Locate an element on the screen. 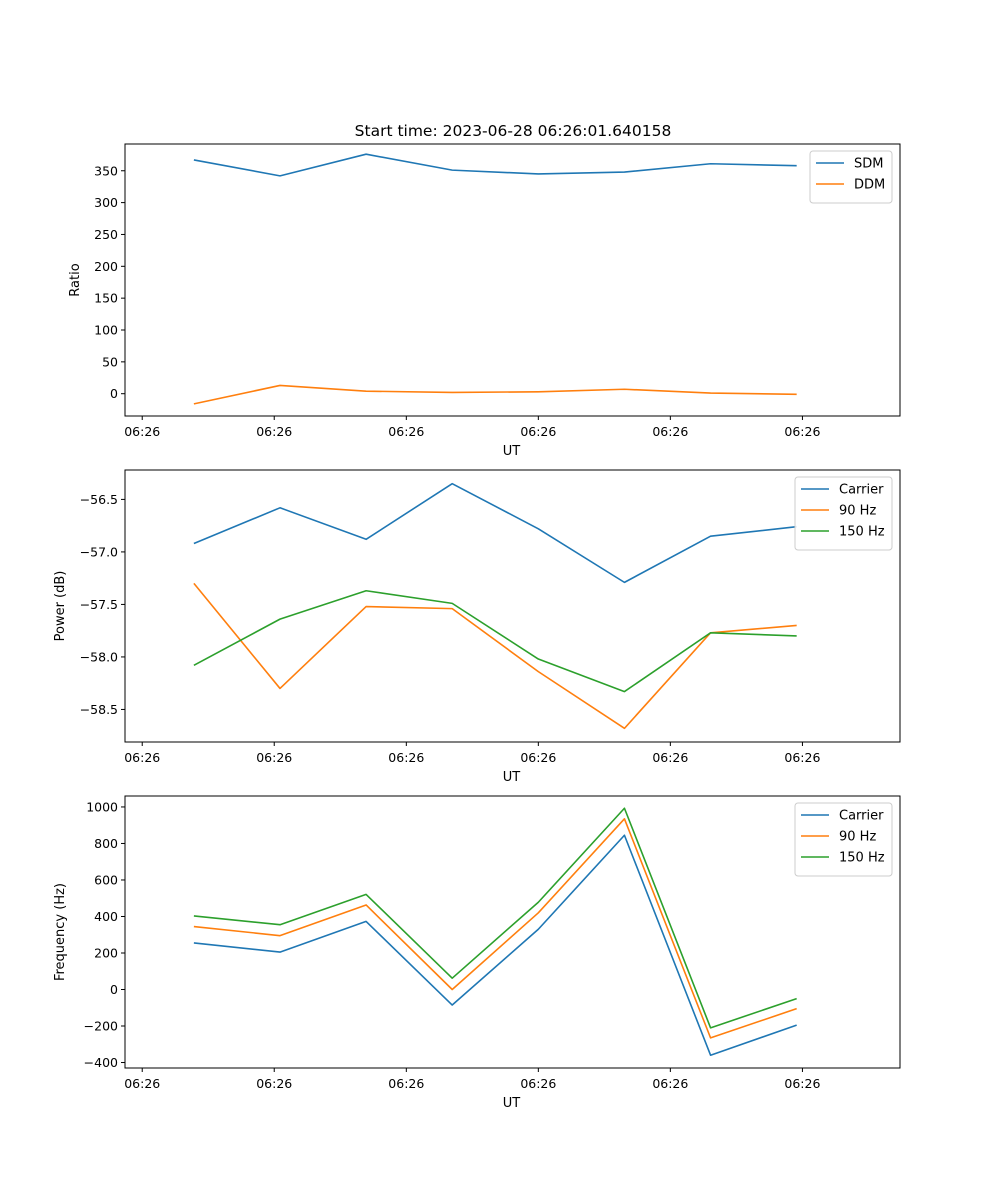  legend-box is located at coordinates (851, 177).